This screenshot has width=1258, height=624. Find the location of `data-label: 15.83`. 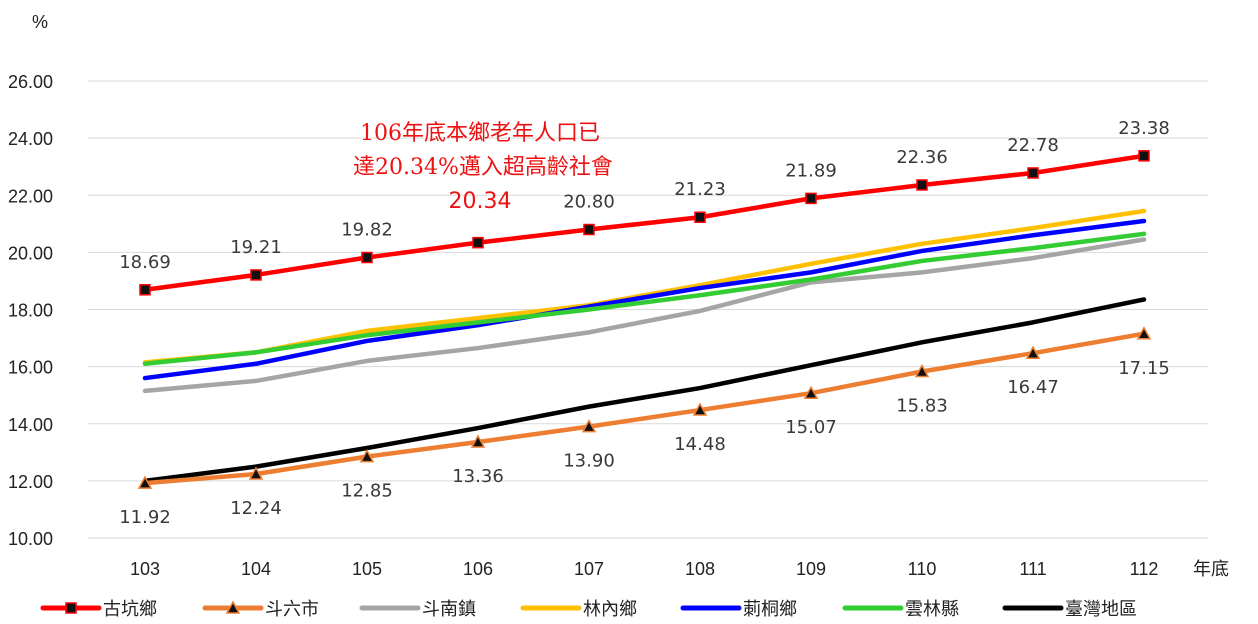

data-label: 15.83 is located at coordinates (922, 405).